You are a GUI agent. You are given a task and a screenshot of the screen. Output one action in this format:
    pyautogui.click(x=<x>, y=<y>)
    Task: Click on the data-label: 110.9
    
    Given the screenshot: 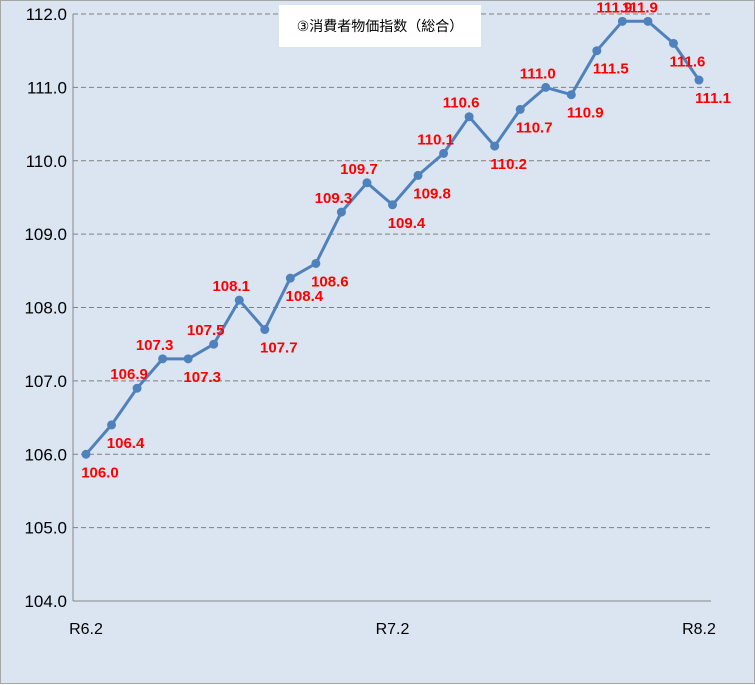 What is the action you would take?
    pyautogui.click(x=585, y=113)
    